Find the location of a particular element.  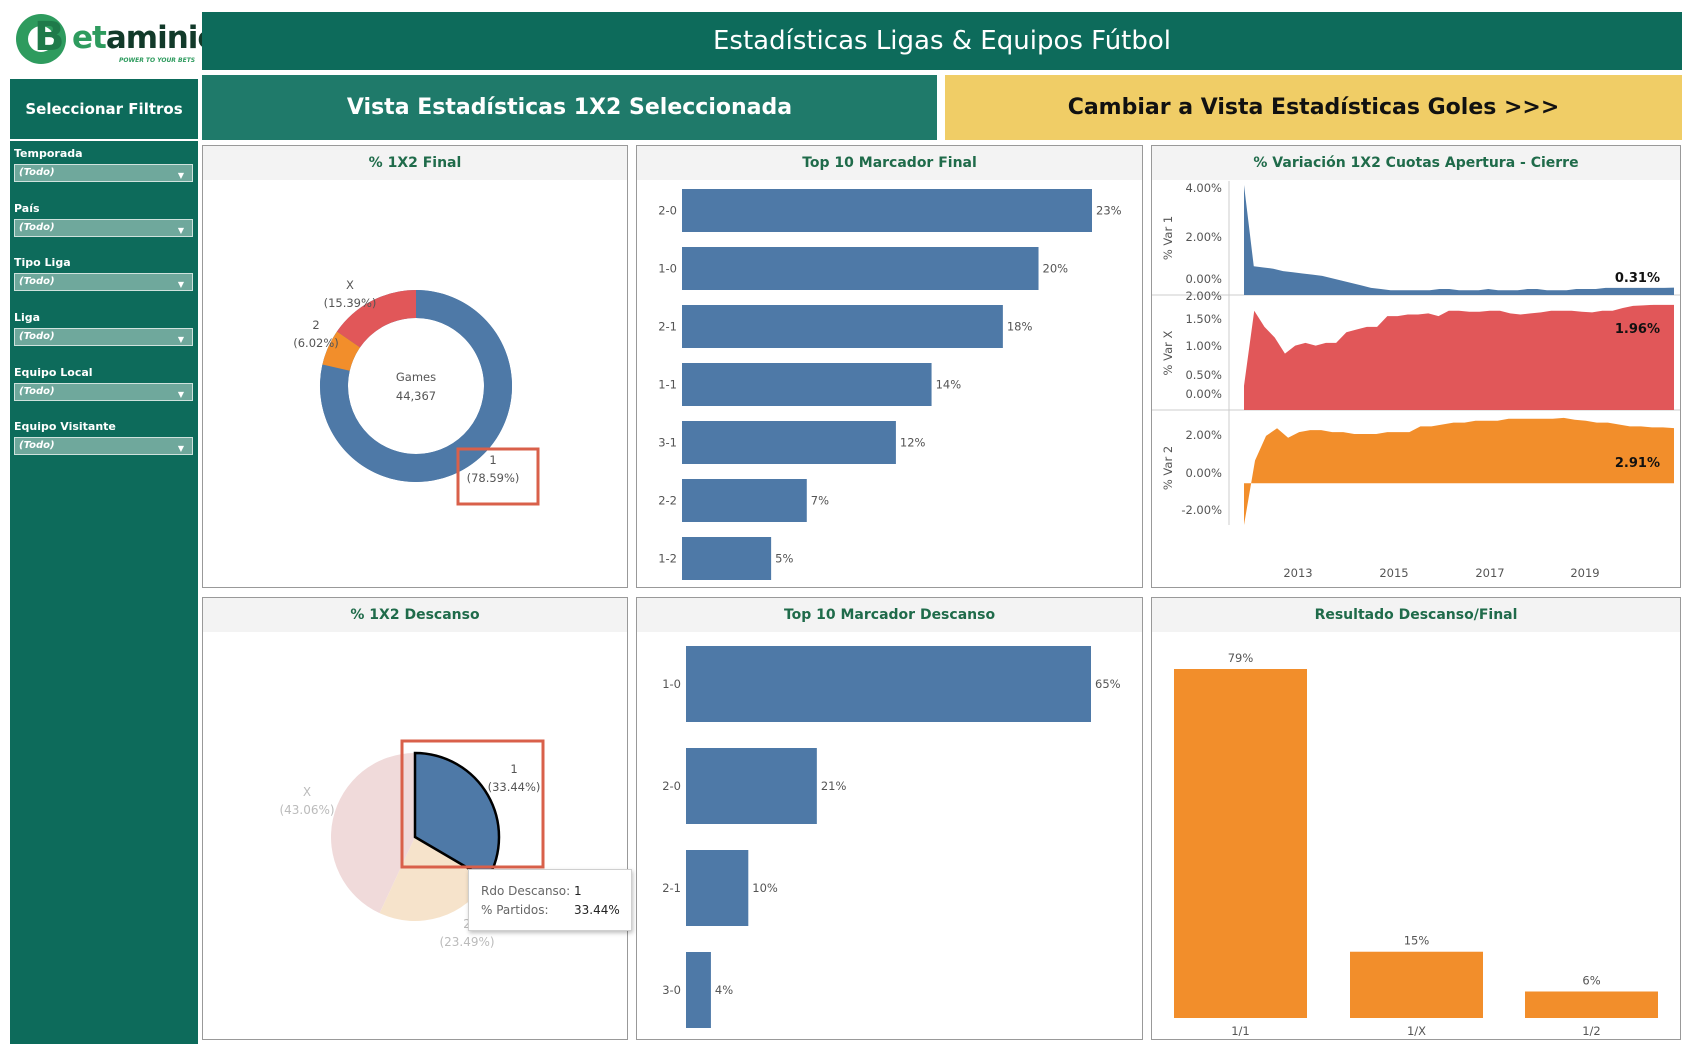

betaminic-logo: B etaminic POWER TO YOUR BETS is located at coordinates (114, 40).